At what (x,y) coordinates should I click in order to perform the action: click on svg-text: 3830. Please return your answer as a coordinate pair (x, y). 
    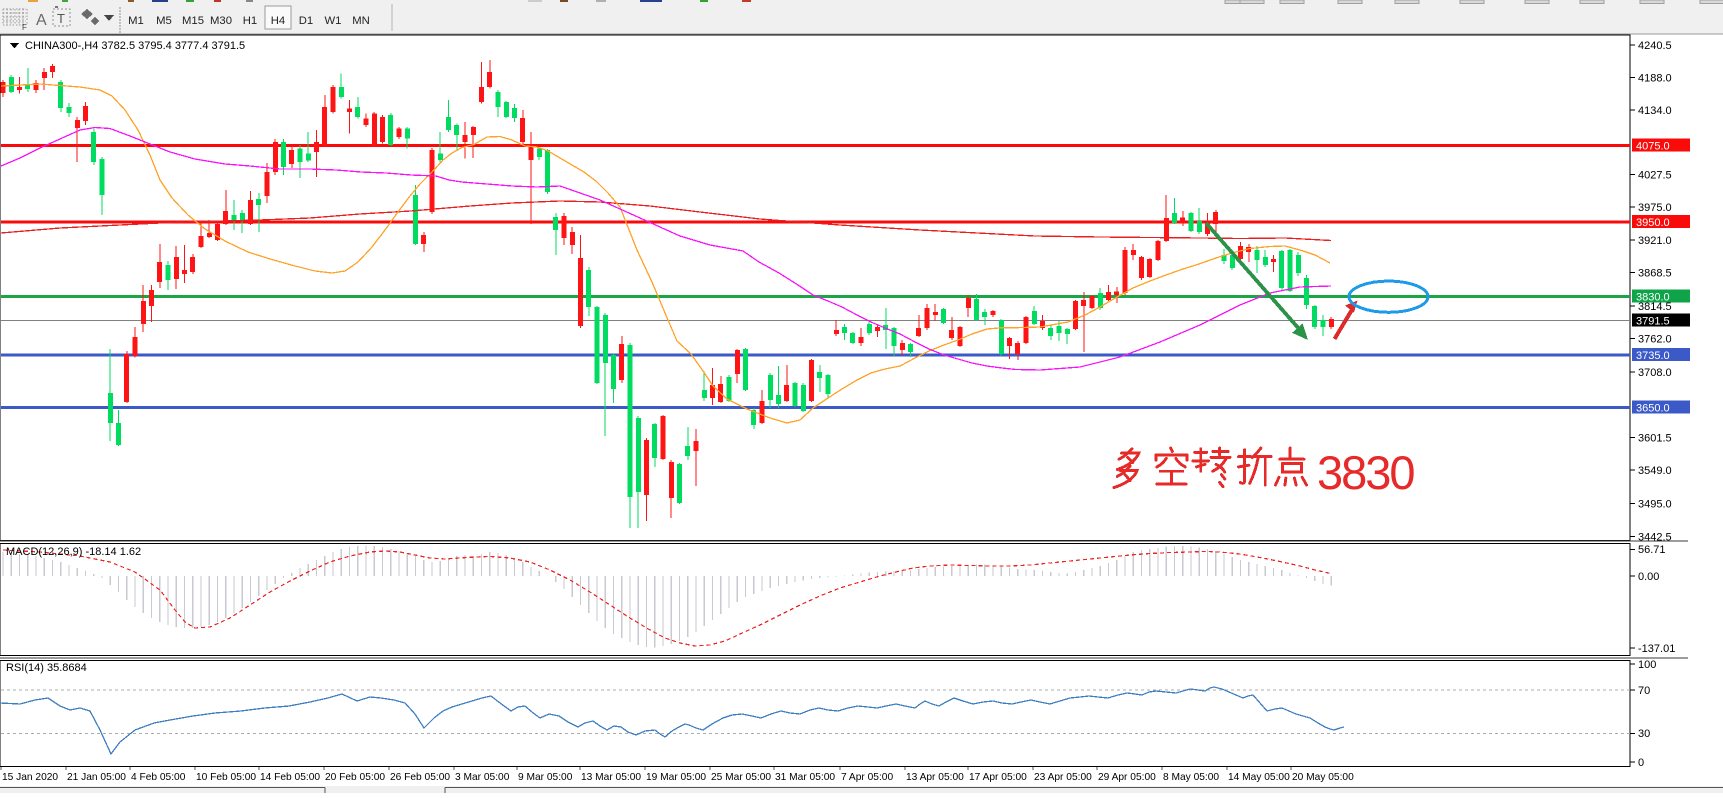
    Looking at the image, I should click on (1365, 472).